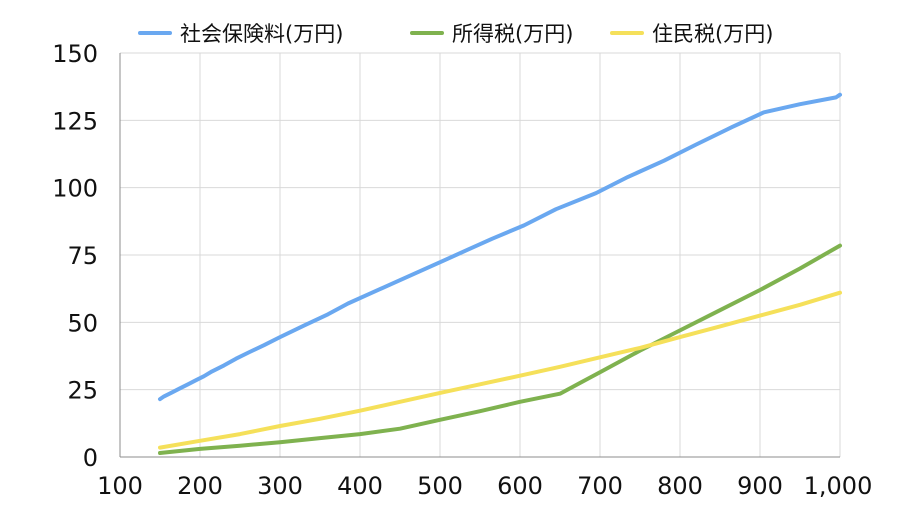  I want to click on legend: 社会保険料(万円) 所得税(万円) 住民税(万円), so click(455, 34).